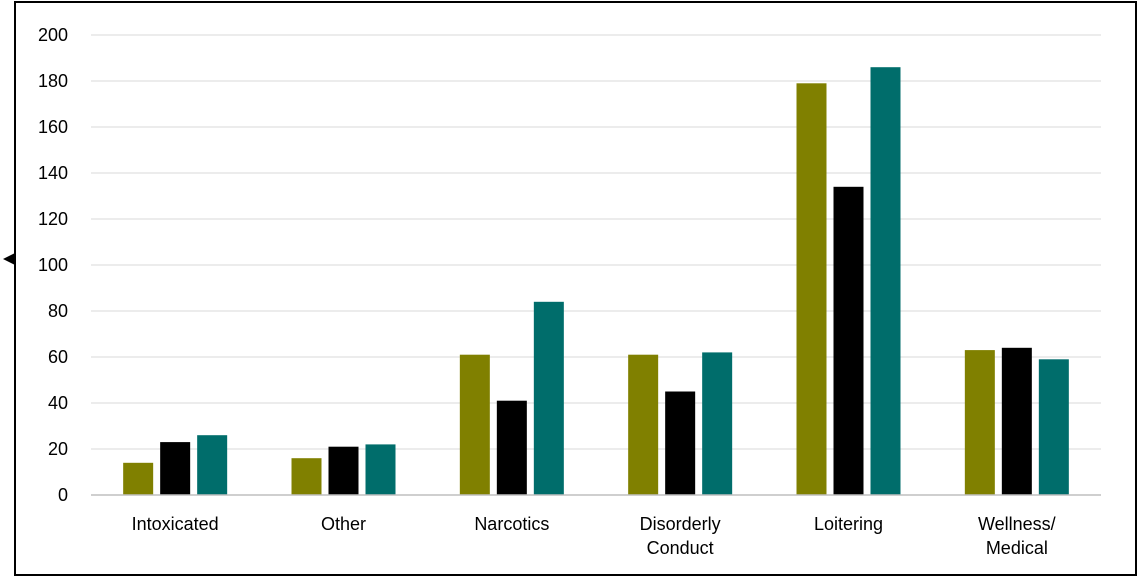 The height and width of the screenshot is (579, 1140). I want to click on y-tick-label: 120, so click(53, 219).